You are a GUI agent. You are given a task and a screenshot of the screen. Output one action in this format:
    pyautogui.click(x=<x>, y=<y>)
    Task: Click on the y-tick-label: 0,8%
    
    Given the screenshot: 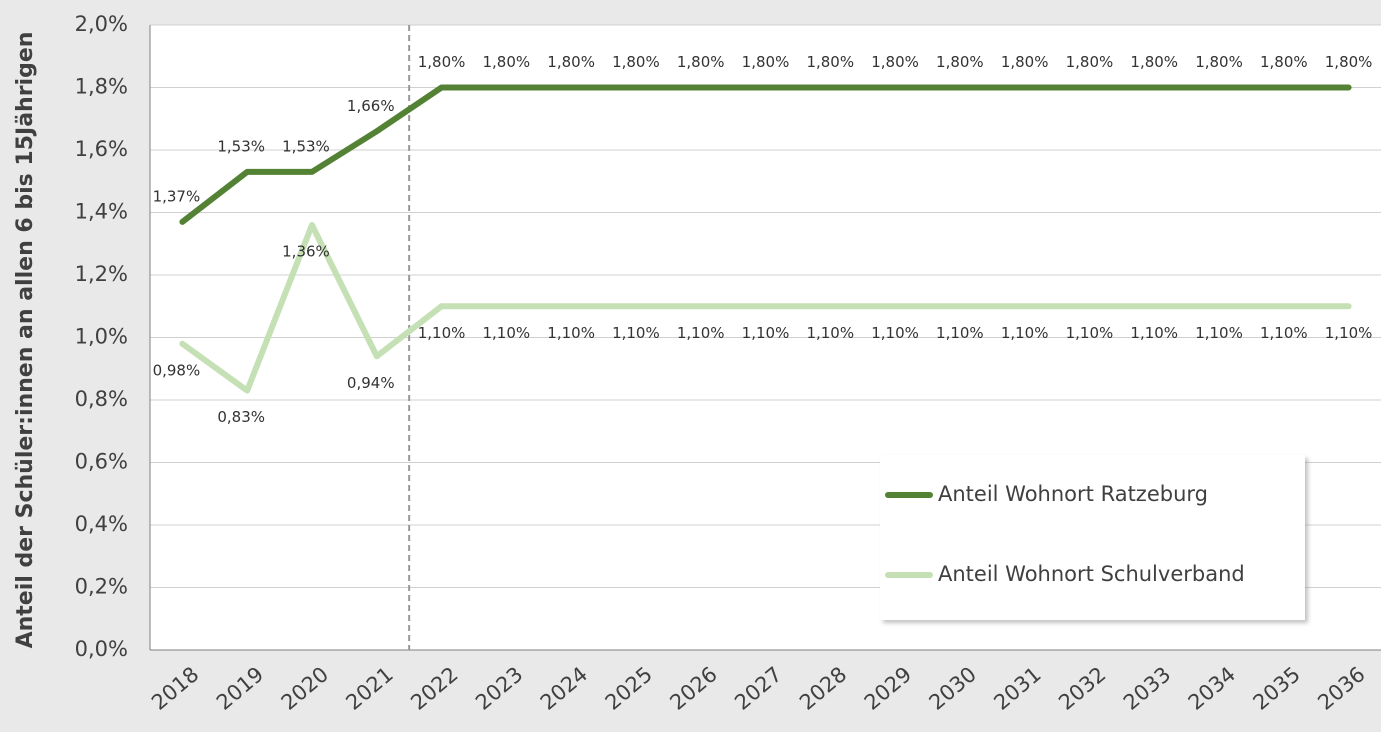 What is the action you would take?
    pyautogui.click(x=101, y=399)
    